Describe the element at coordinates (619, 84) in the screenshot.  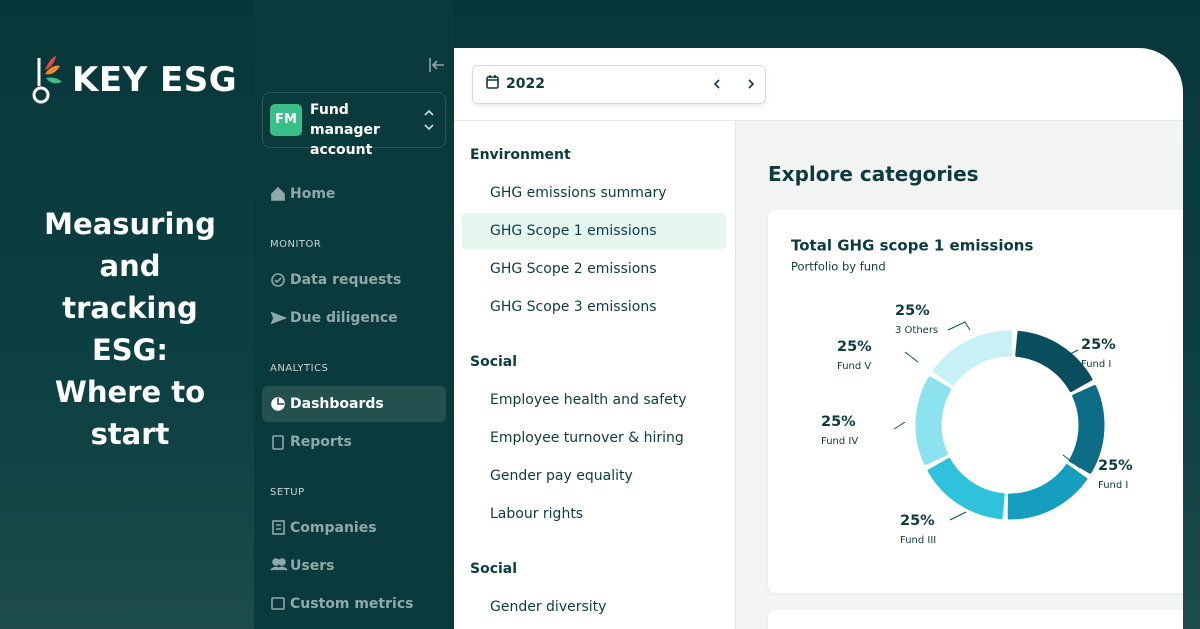
I see `year-picker: 2022` at that location.